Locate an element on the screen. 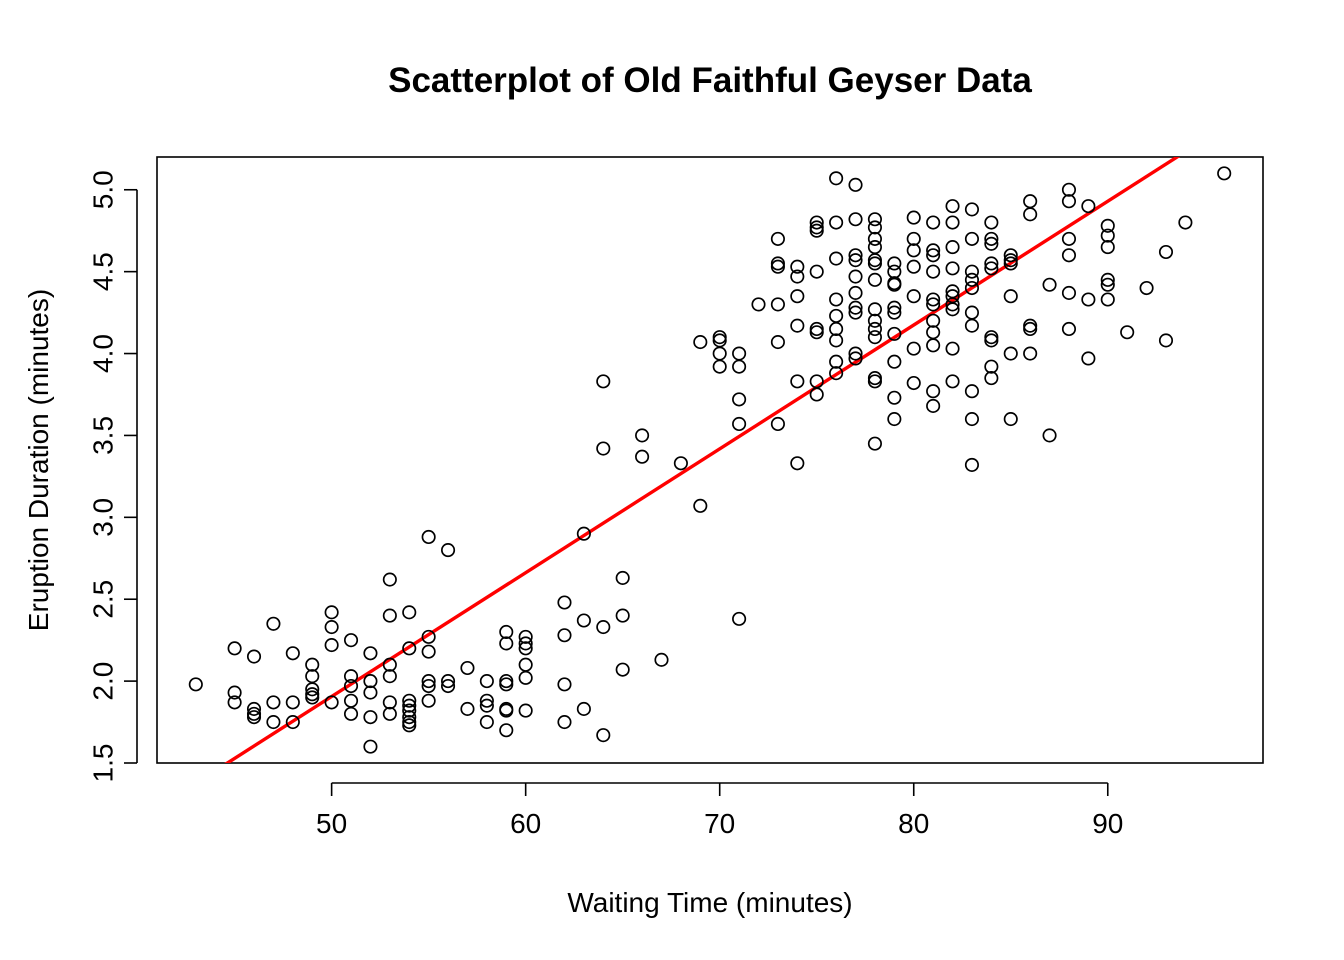 Image resolution: width=1344 pixels, height=960 pixels. y-tick-label: 4.5 is located at coordinates (102, 271).